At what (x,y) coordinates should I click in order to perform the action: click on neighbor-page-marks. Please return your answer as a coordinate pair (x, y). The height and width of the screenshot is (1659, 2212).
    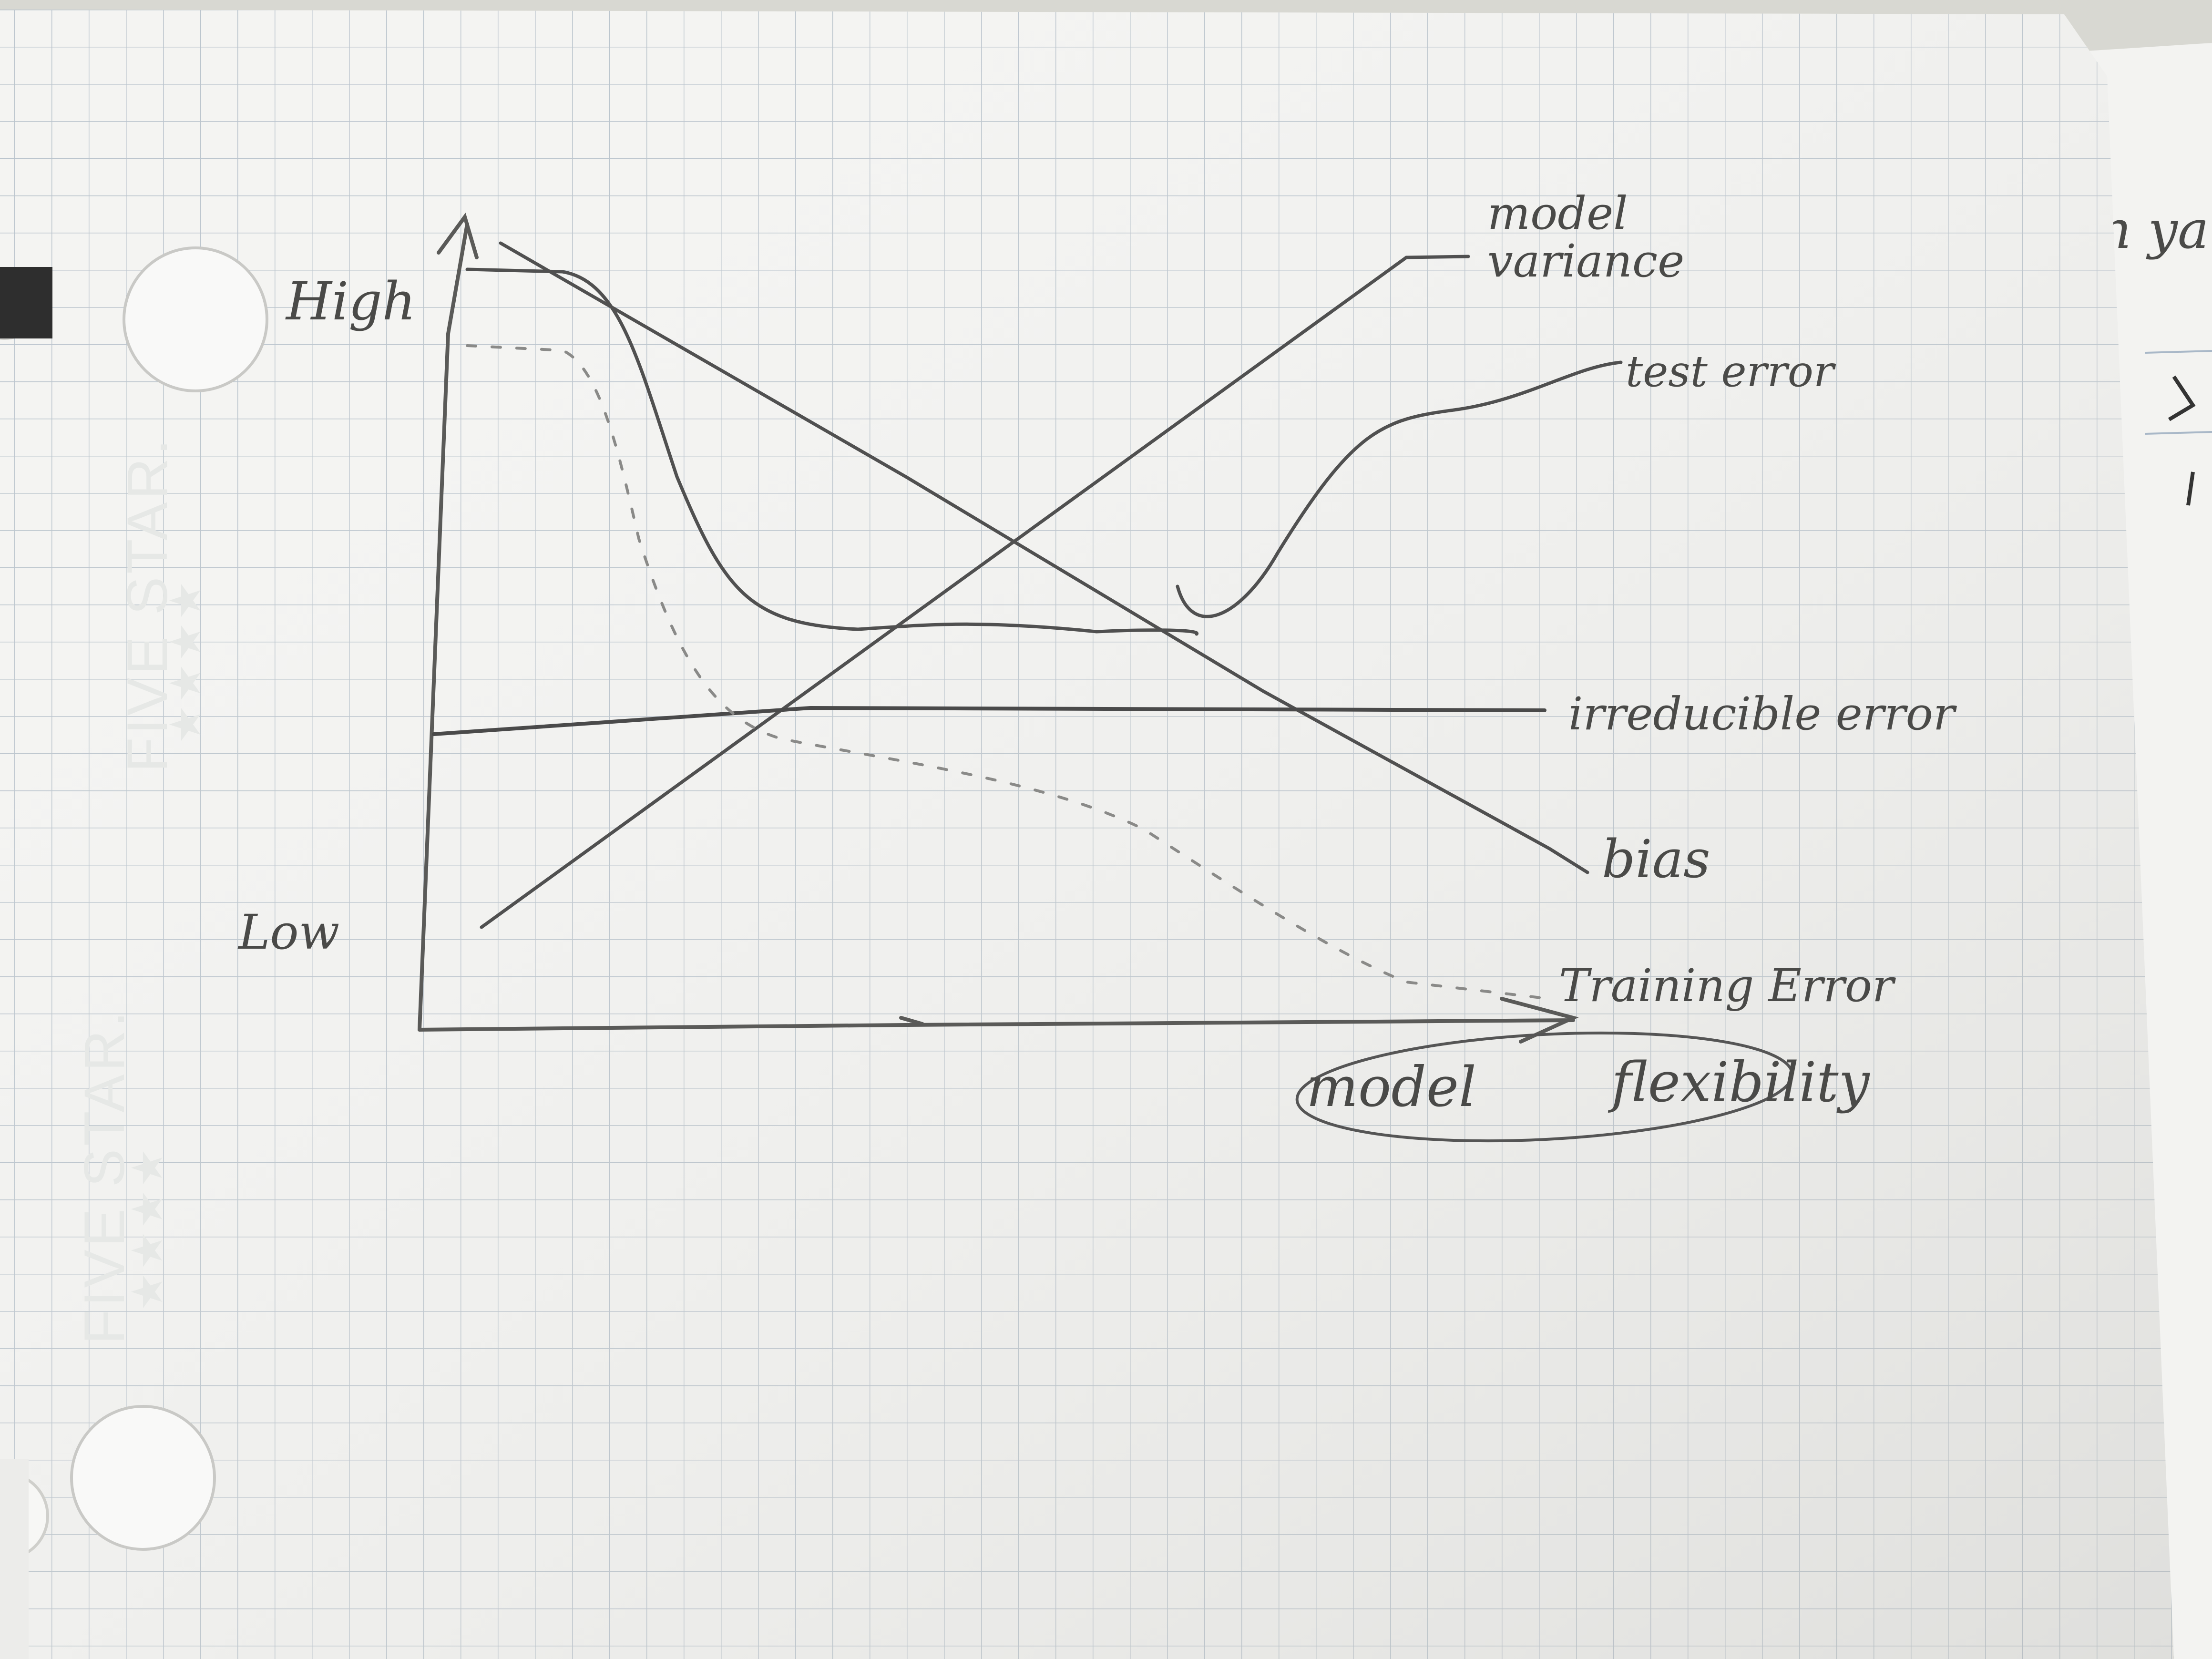
    Looking at the image, I should click on (2182, 440).